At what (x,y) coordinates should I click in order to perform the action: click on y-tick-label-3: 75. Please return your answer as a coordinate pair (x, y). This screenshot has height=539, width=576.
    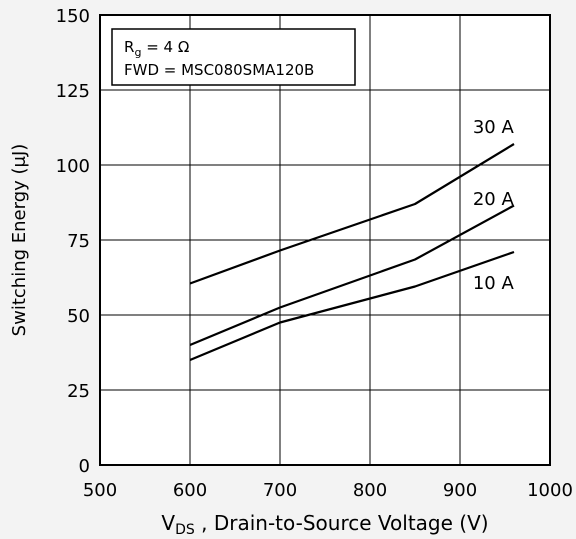
    Looking at the image, I should click on (78, 241).